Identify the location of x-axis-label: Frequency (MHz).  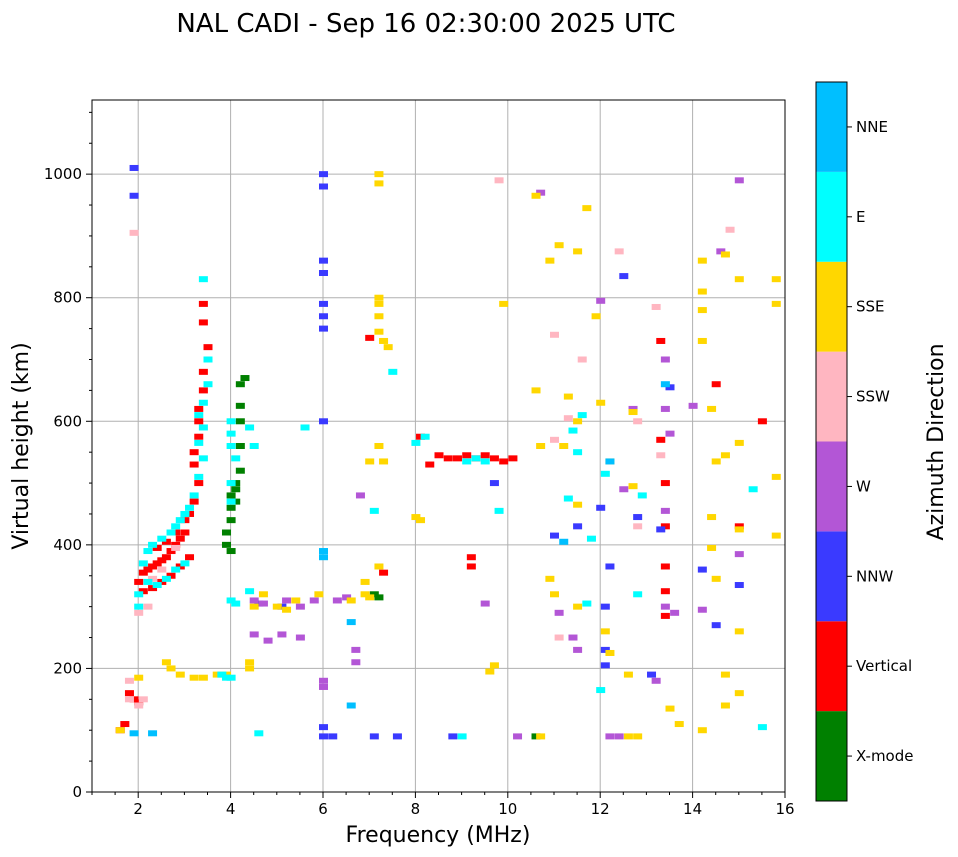
(438, 835).